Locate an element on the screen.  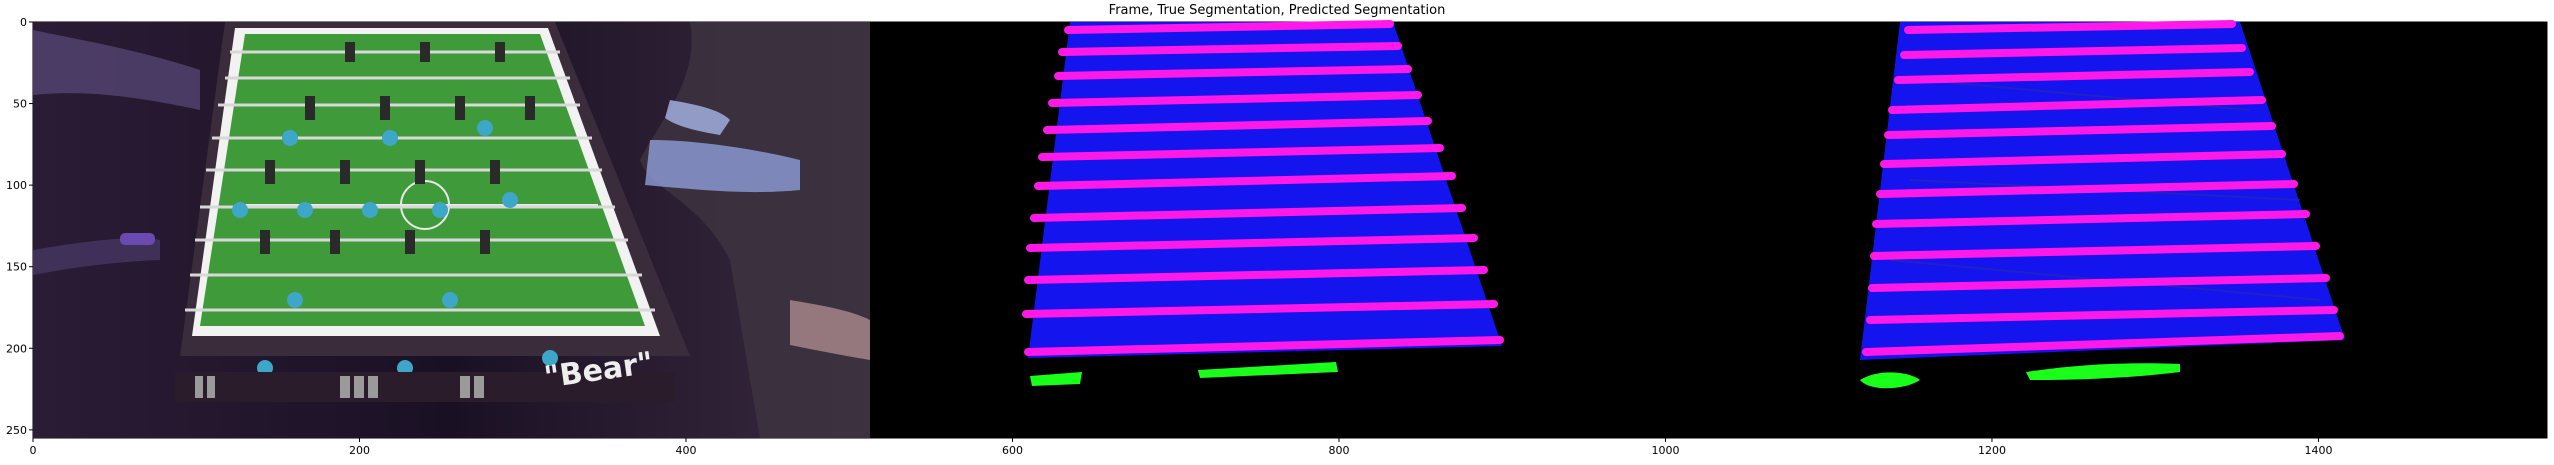
y-tick-label: 0 is located at coordinates (23, 22).